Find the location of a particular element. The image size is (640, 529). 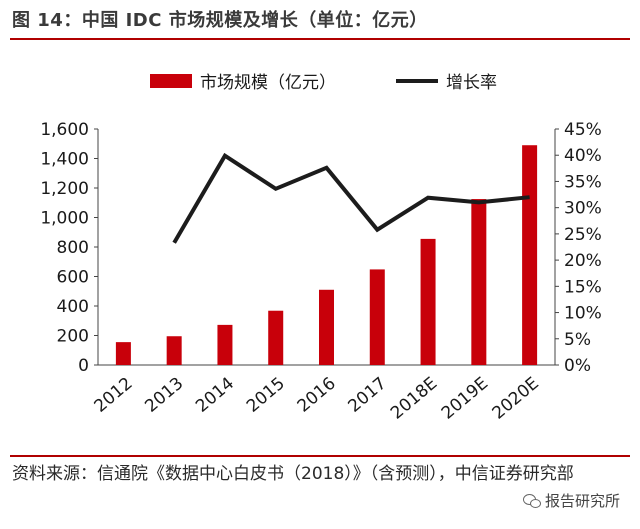

line-series is located at coordinates (351, 198).